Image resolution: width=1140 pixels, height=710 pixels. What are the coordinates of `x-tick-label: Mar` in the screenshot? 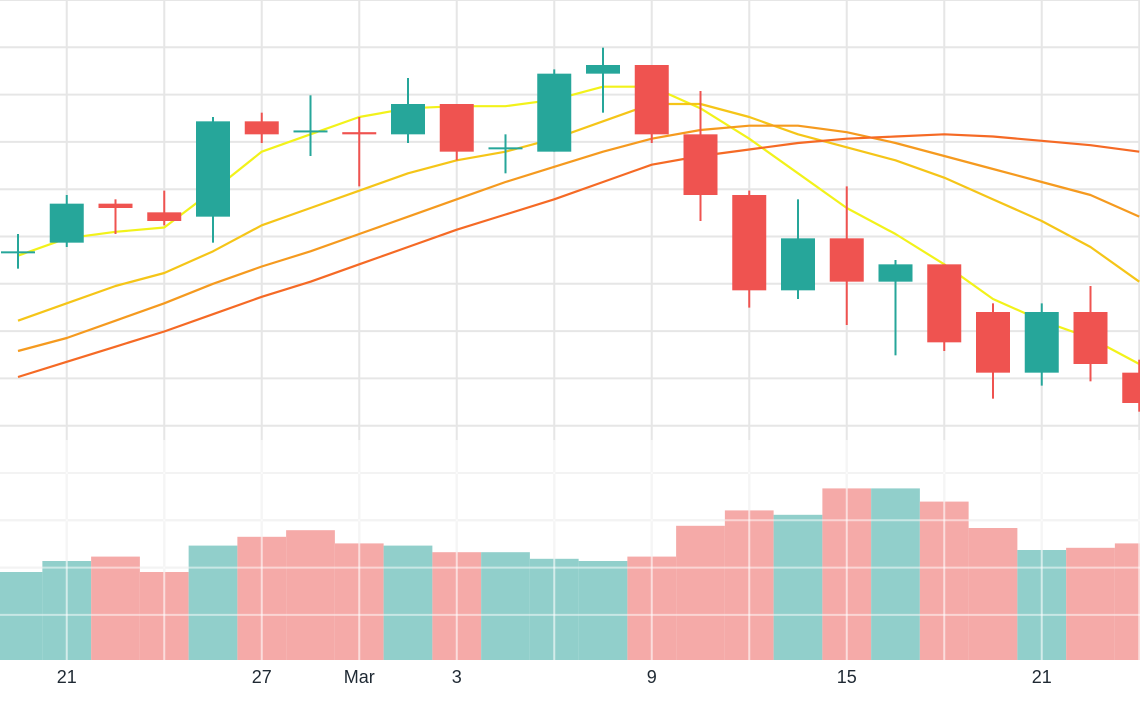 It's located at (359, 677).